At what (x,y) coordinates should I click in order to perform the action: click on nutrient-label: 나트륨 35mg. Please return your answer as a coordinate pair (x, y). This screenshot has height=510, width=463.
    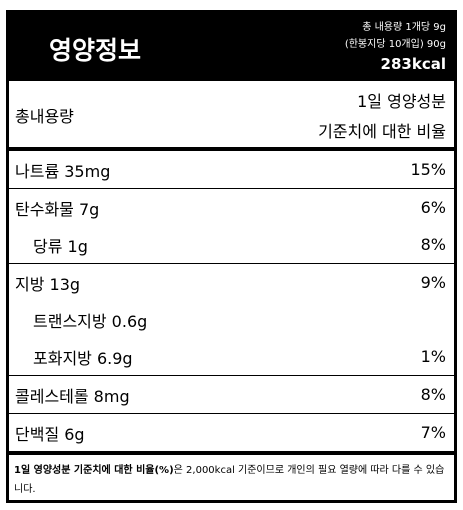
    Looking at the image, I should click on (63, 171).